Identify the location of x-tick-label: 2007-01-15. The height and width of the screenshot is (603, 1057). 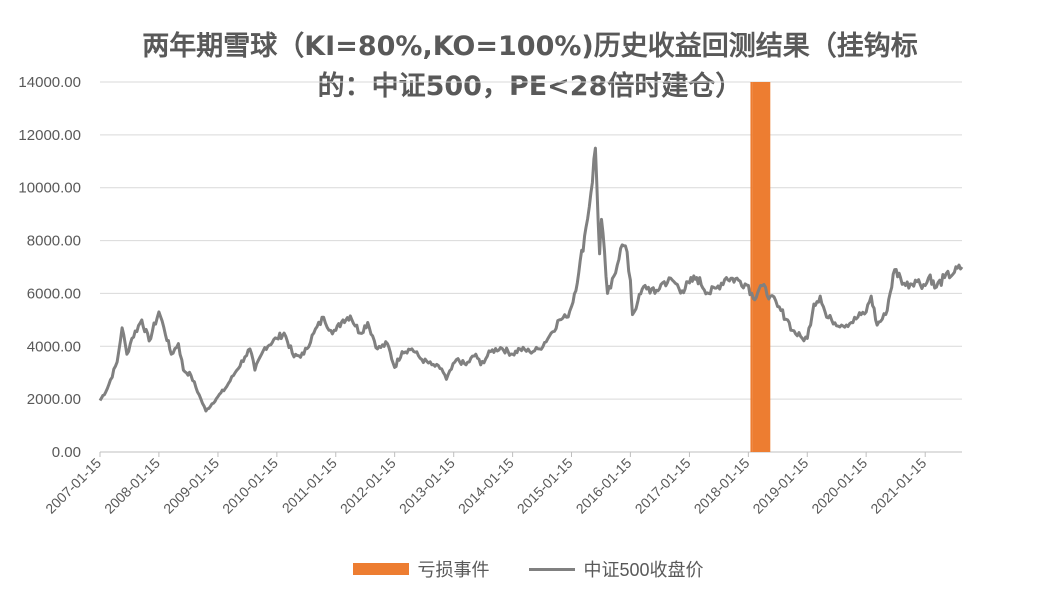
(73, 486).